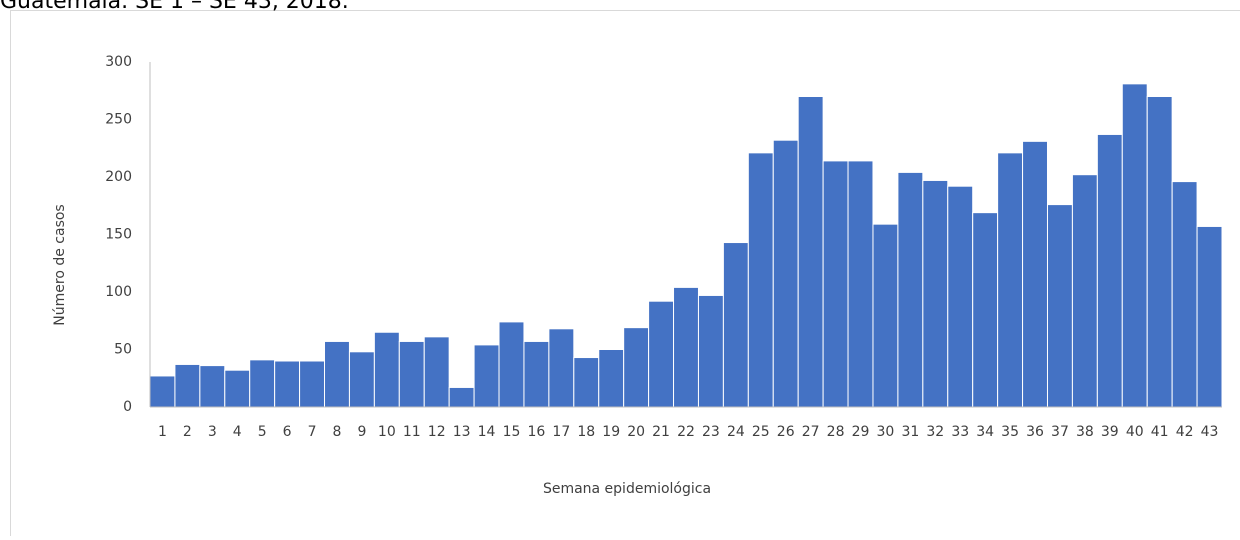 This screenshot has height=540, width=1240. I want to click on x-tick-label: 29, so click(861, 432).